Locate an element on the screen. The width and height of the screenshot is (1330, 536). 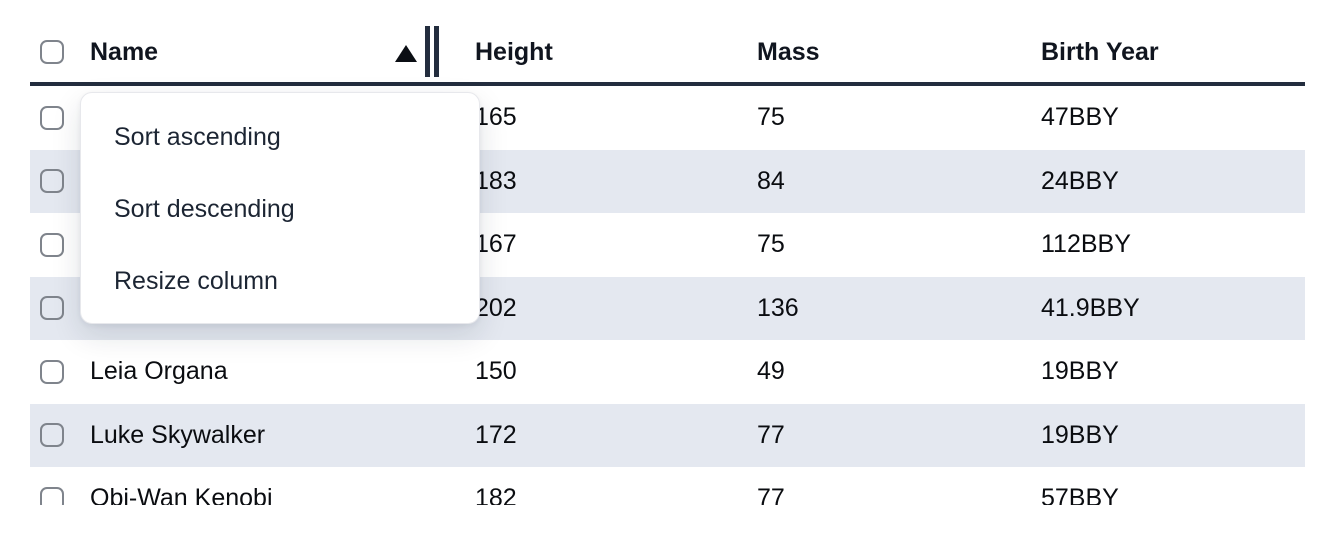
cell-birth-year: 112BBY is located at coordinates (1086, 244).